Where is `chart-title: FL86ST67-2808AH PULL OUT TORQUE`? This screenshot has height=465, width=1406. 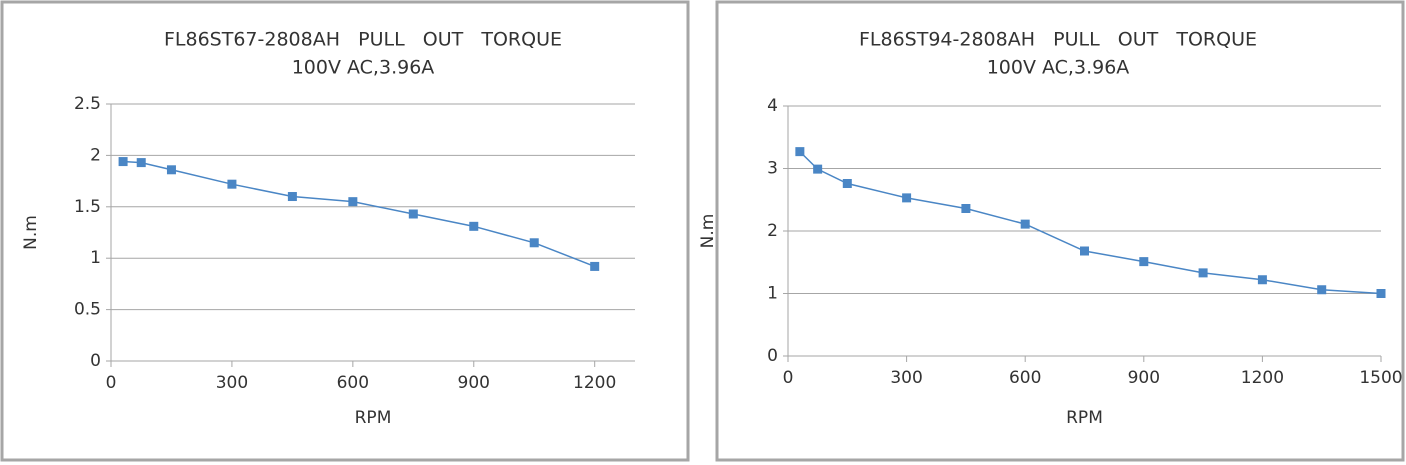 chart-title: FL86ST67-2808AH PULL OUT TORQUE is located at coordinates (363, 40).